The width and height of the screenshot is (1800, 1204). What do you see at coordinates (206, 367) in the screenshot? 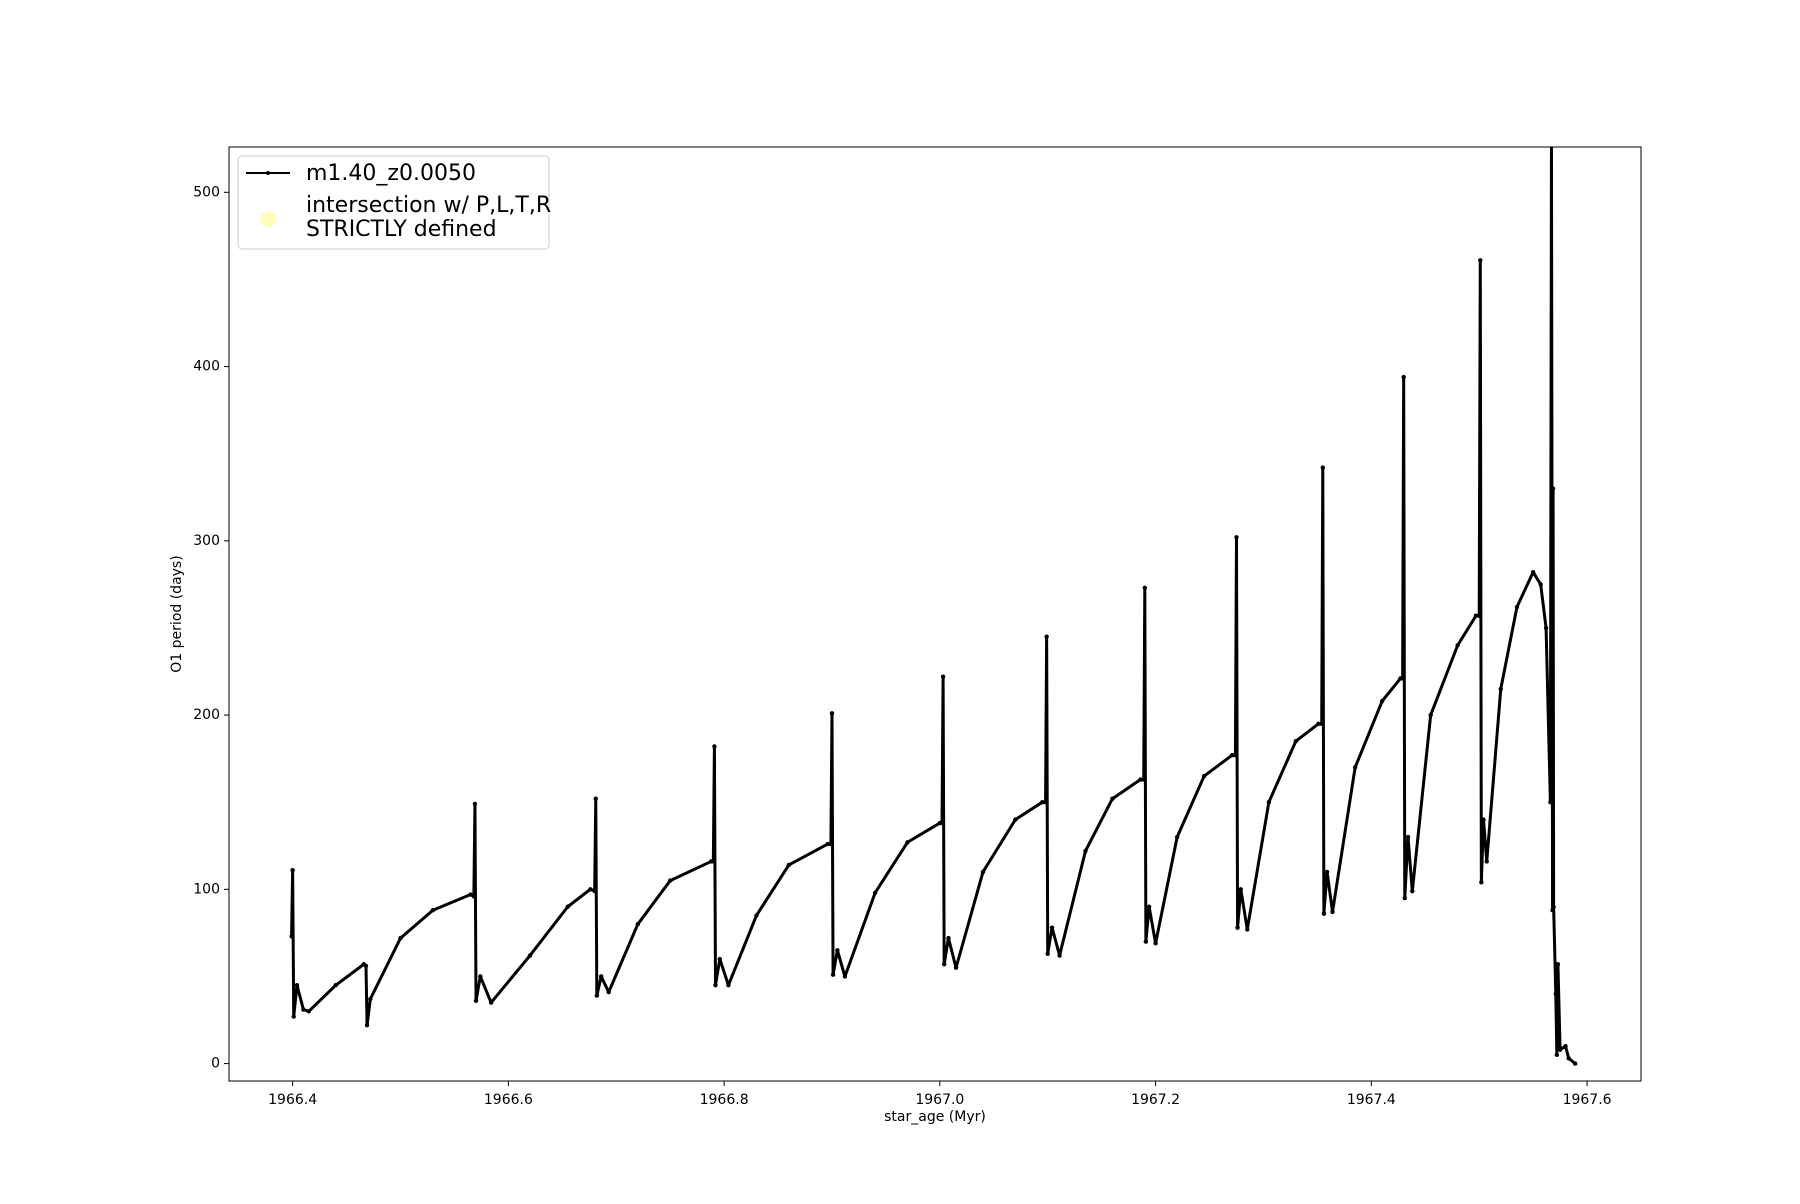
I see `y-tick-label: 400` at bounding box center [206, 367].